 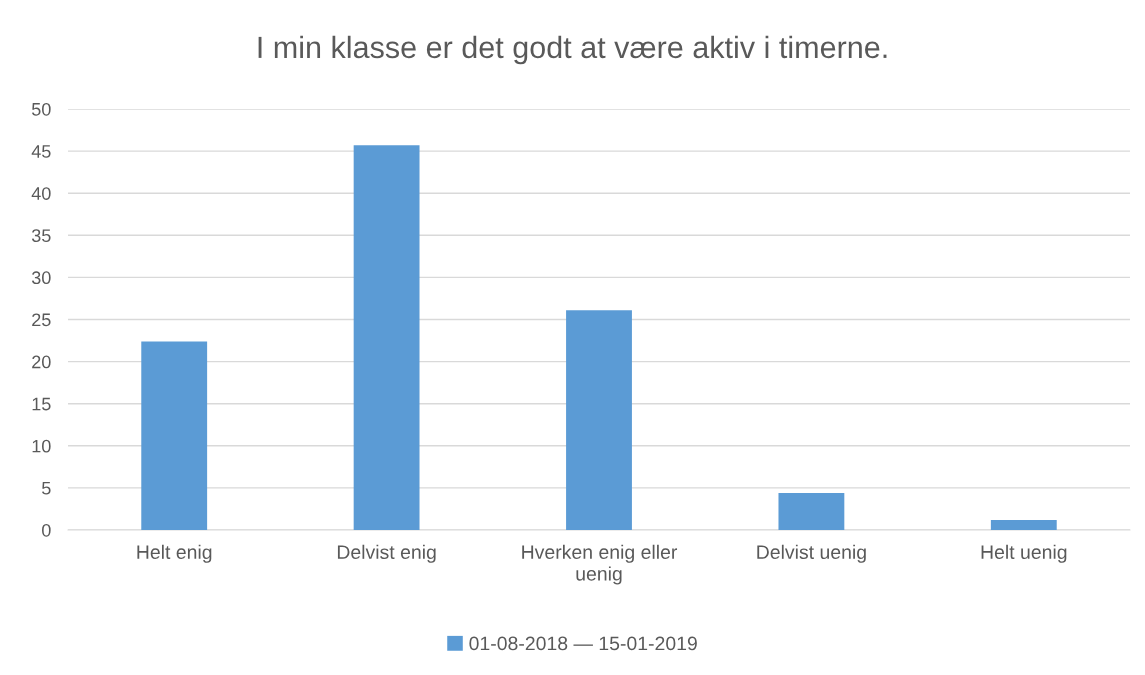 I want to click on y-tick-label: 10, so click(x=41, y=446).